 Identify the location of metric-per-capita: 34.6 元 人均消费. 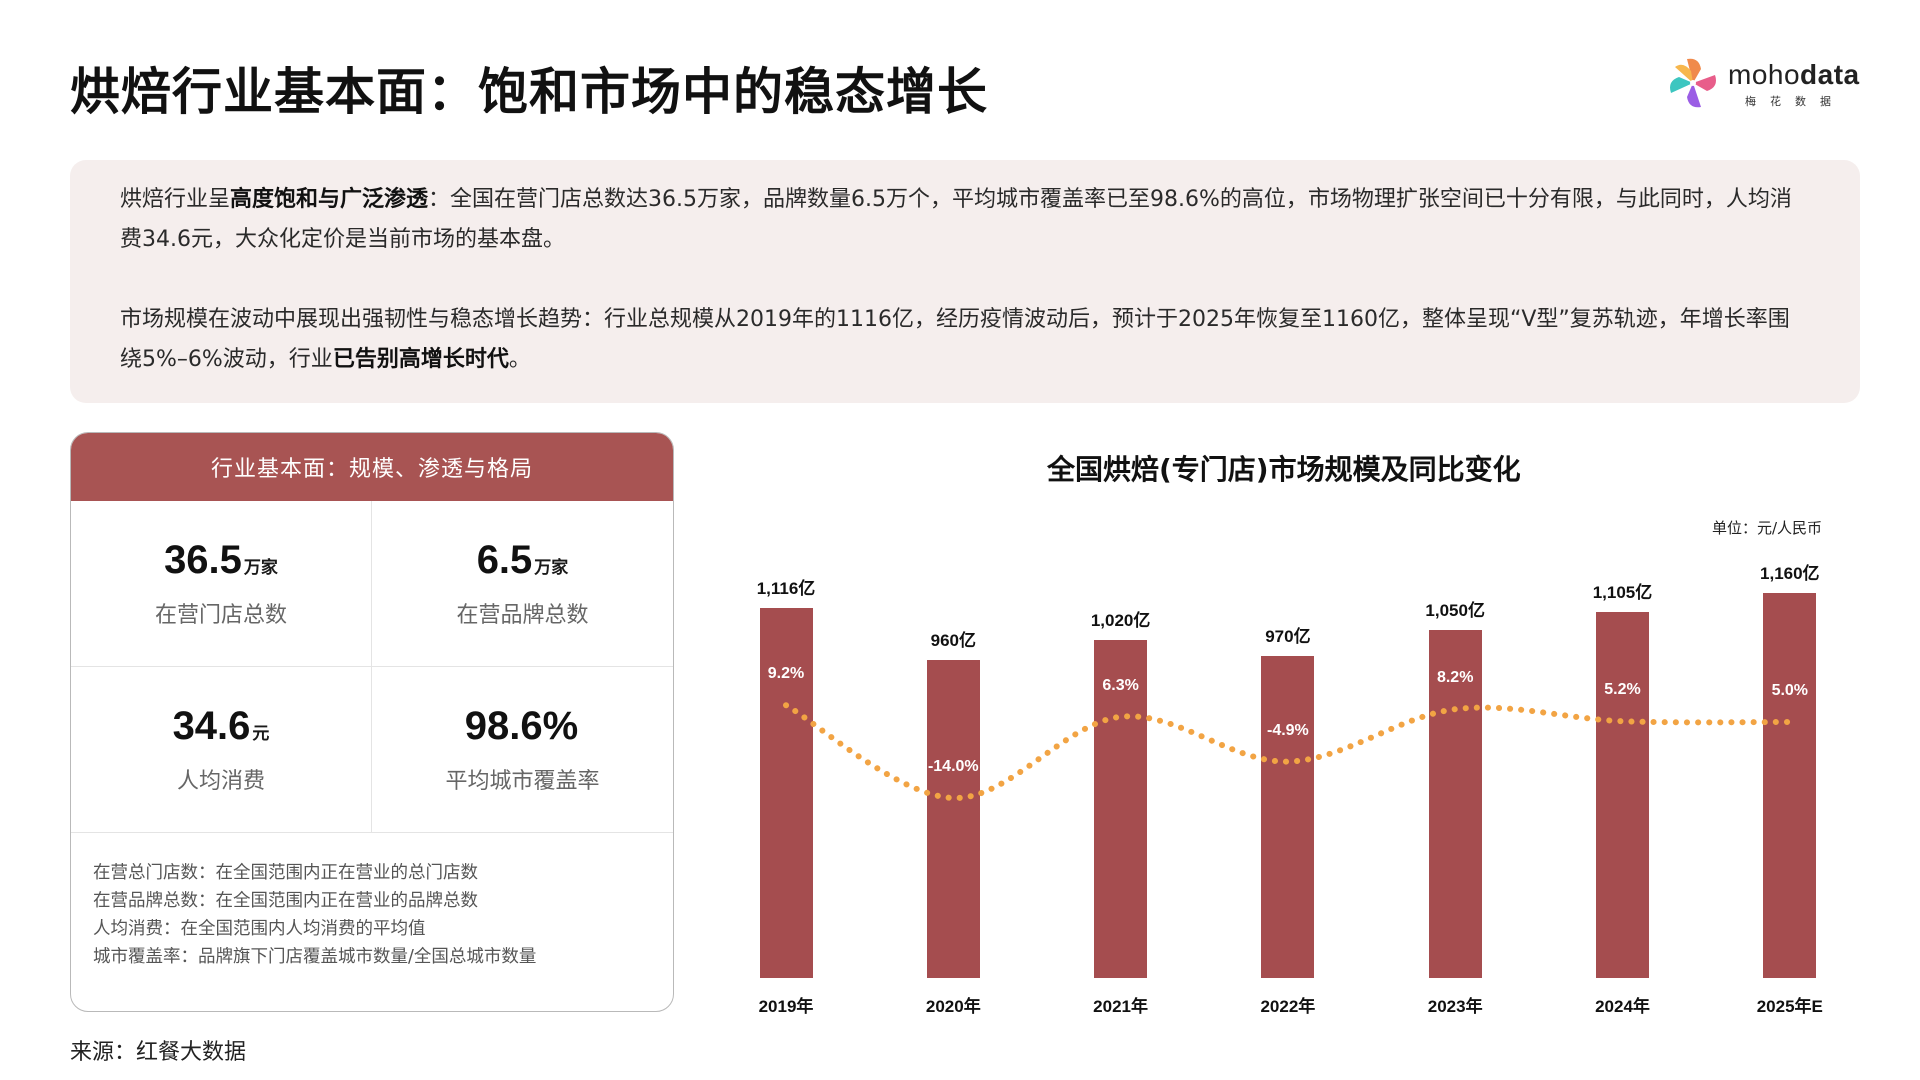
(221, 750).